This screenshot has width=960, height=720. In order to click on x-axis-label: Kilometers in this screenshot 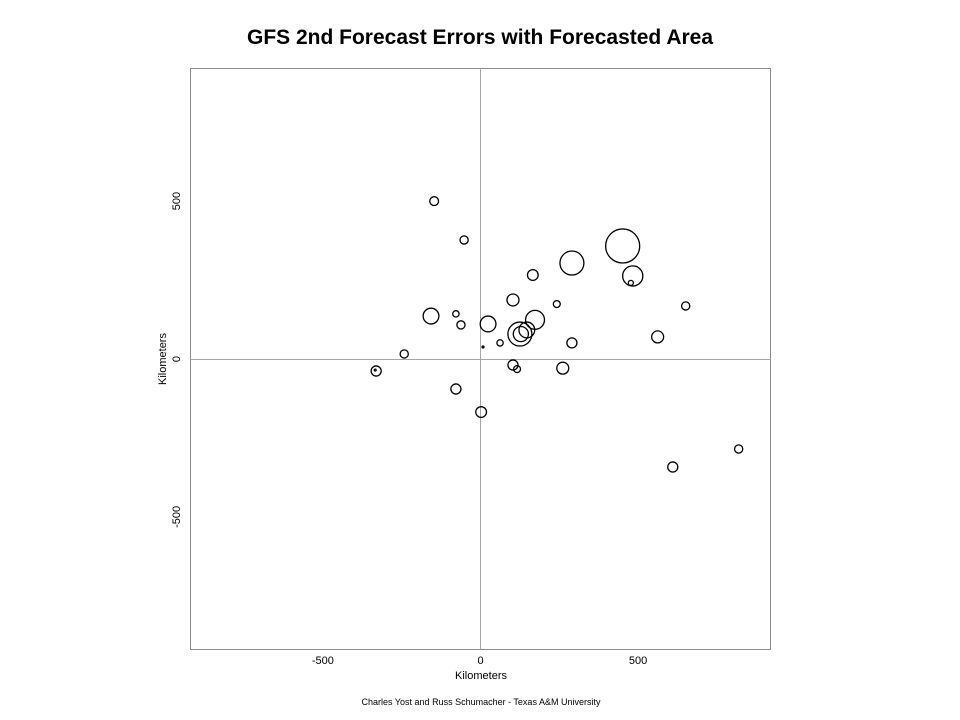, I will do `click(481, 676)`.